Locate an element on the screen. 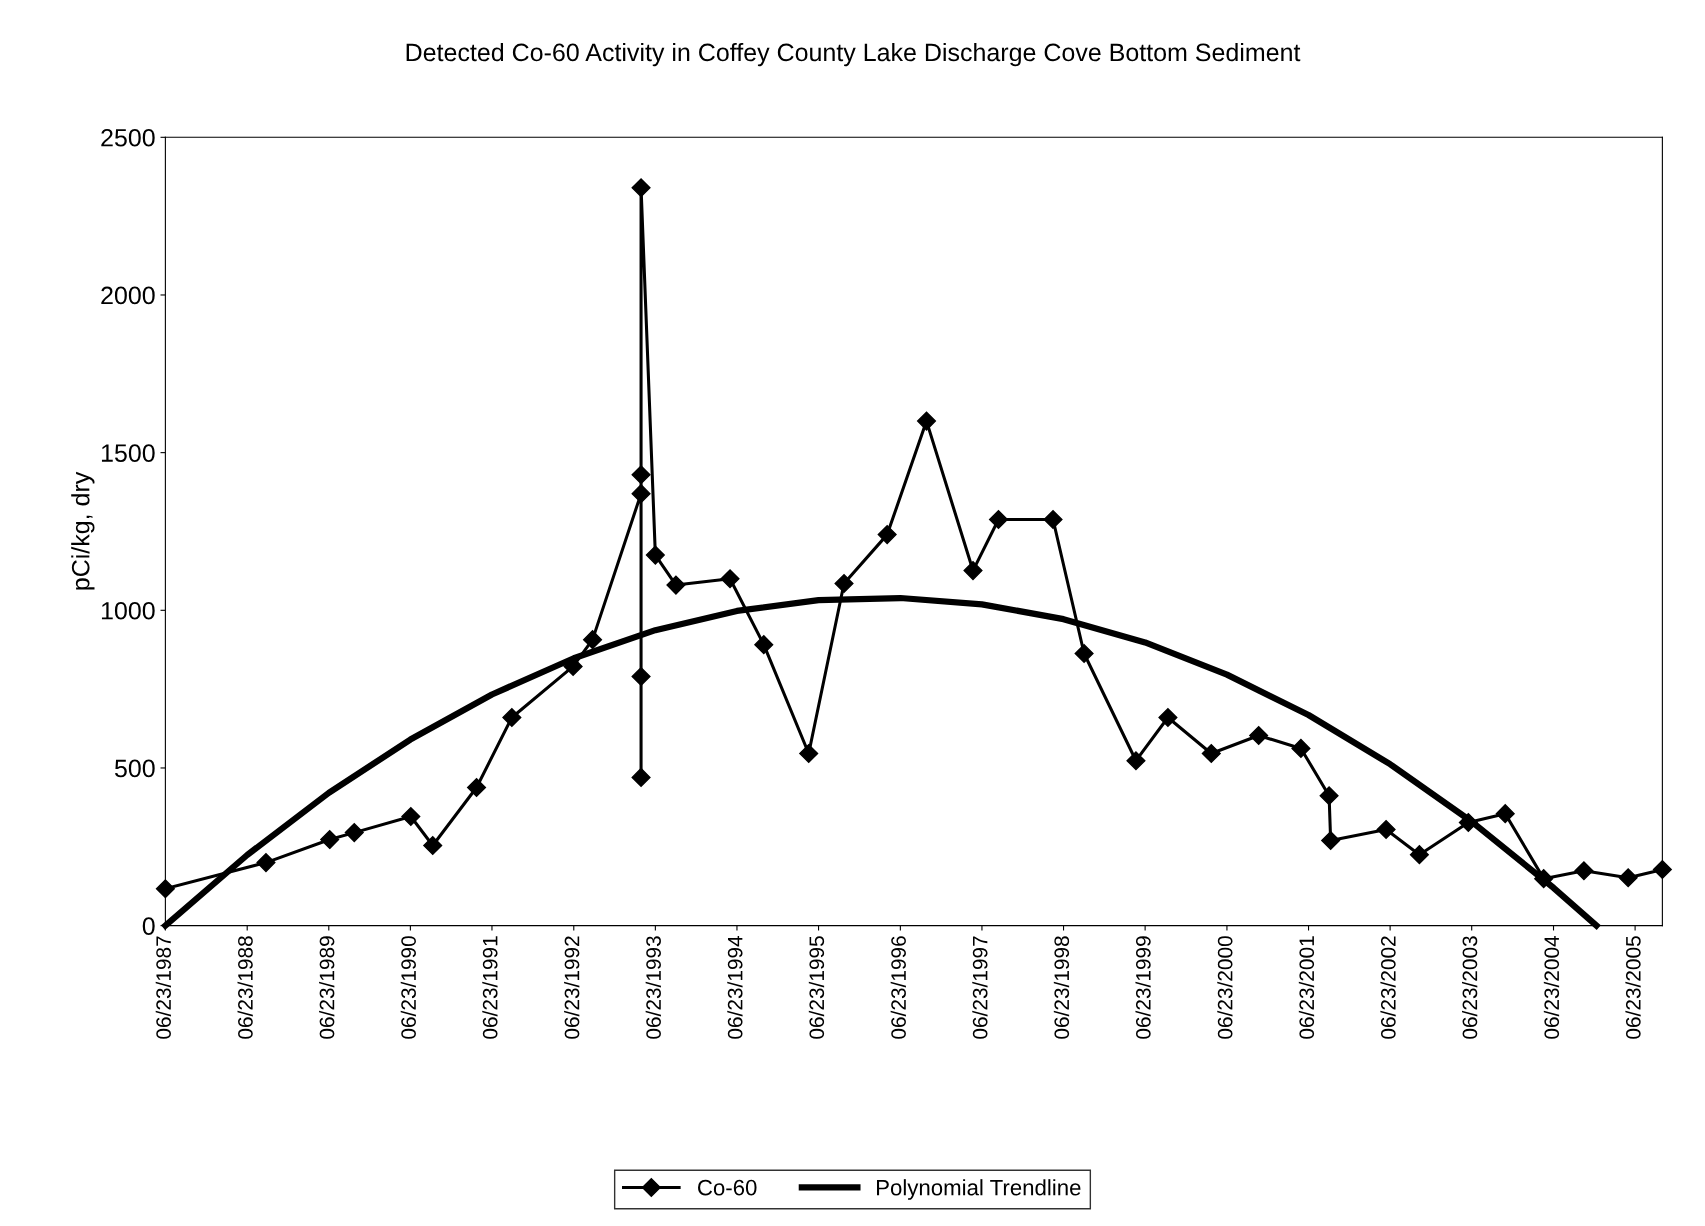  x-tick-label: 06/23/1995 is located at coordinates (816, 987).